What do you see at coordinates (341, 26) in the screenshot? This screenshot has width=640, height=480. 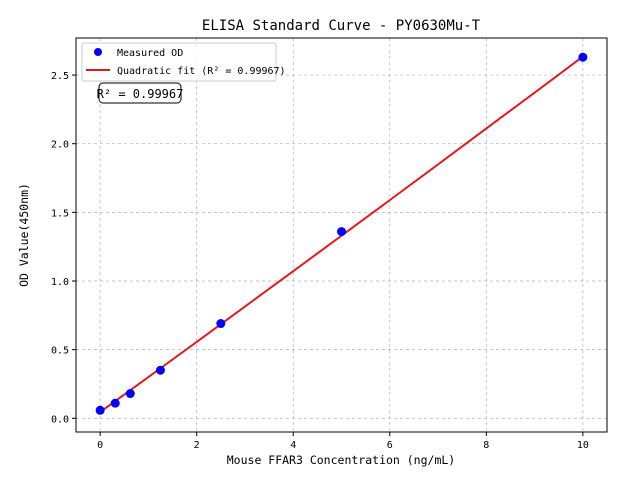 I see `chart-title: ELISA Standard Curve - PY0630Mu-T` at bounding box center [341, 26].